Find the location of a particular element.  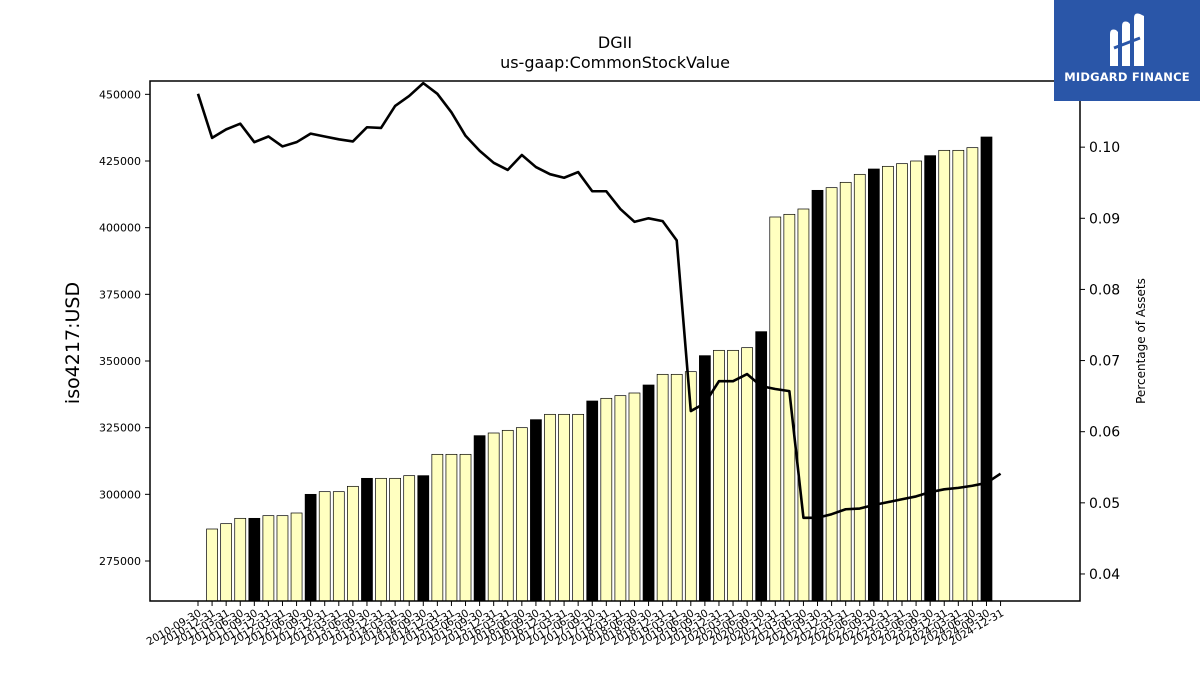

chart-title: DGII is located at coordinates (615, 42).